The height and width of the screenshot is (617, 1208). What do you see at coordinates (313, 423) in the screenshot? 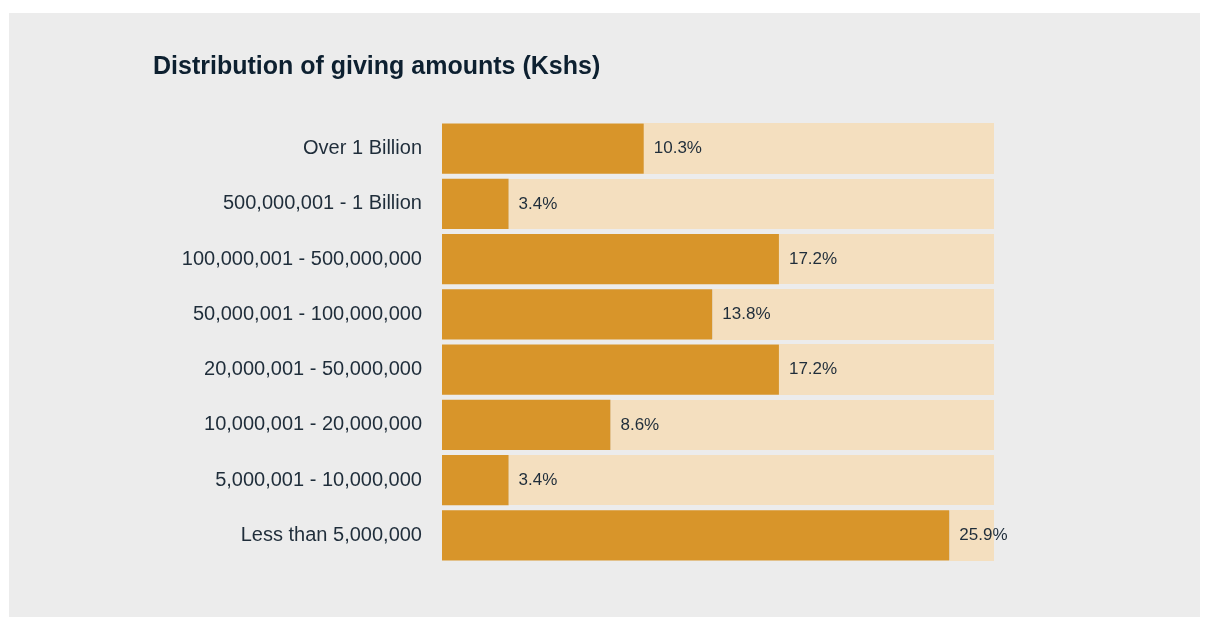
I see `y-tick-label: 10,000,001 - 20,000,000` at bounding box center [313, 423].